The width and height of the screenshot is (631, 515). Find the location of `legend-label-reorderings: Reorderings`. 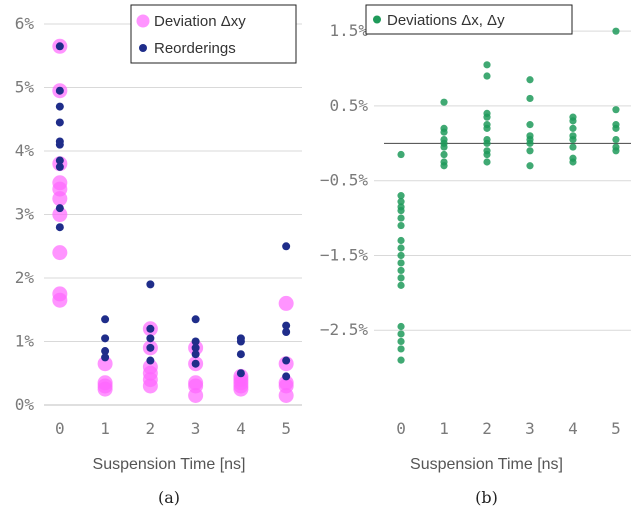

legend-label-reorderings: Reorderings is located at coordinates (195, 48).